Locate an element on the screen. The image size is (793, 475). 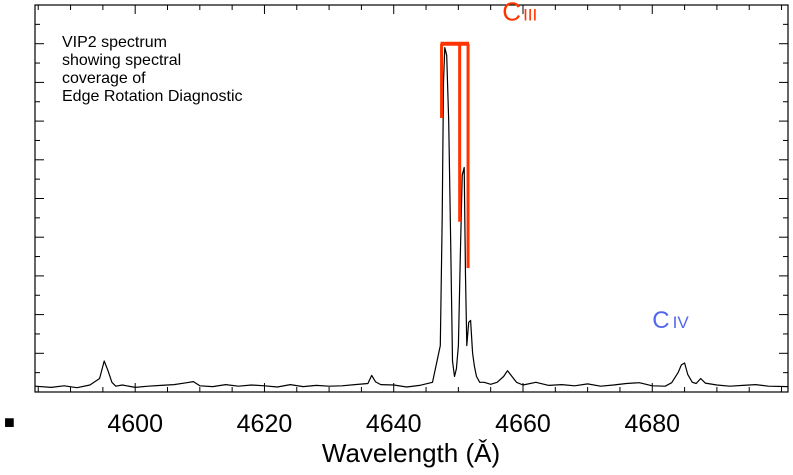
c4-label: C IV is located at coordinates (670, 320).